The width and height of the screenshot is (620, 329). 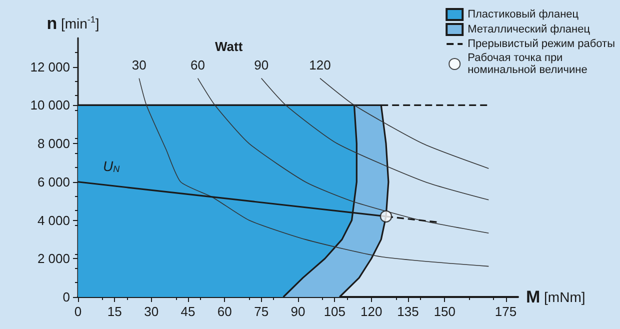 What do you see at coordinates (53, 144) in the screenshot?
I see `y-tick-label: 8 000` at bounding box center [53, 144].